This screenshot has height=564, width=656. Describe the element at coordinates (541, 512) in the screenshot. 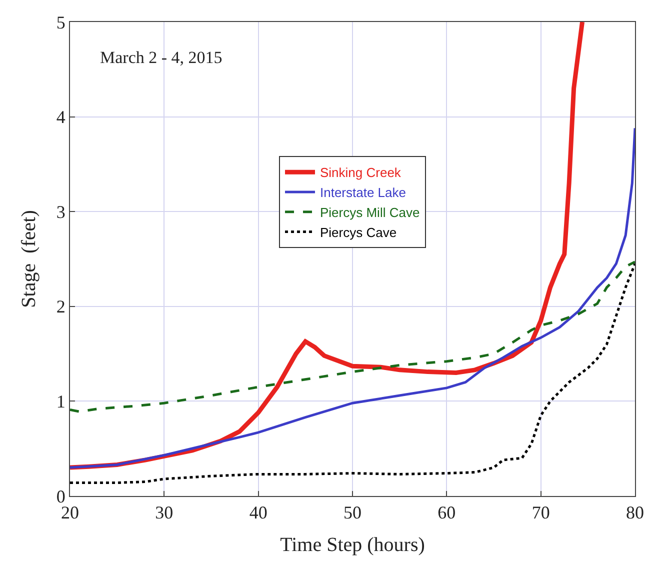

I see `x-tick-label: 70` at that location.